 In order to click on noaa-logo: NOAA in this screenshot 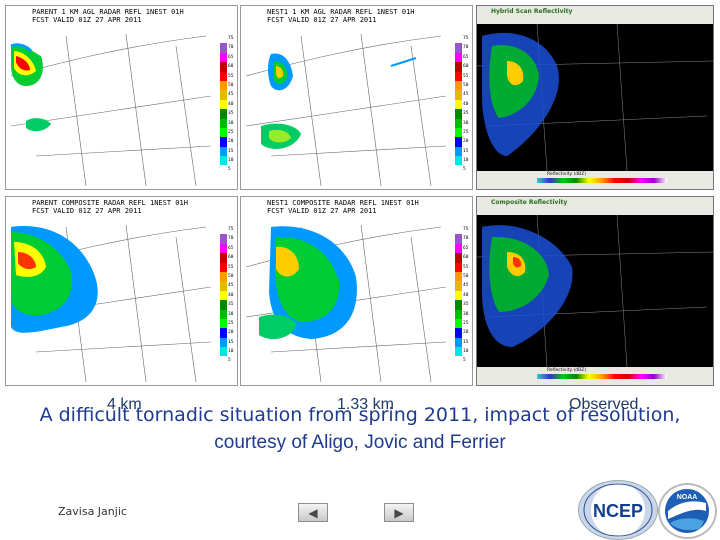, I will do `click(687, 511)`.